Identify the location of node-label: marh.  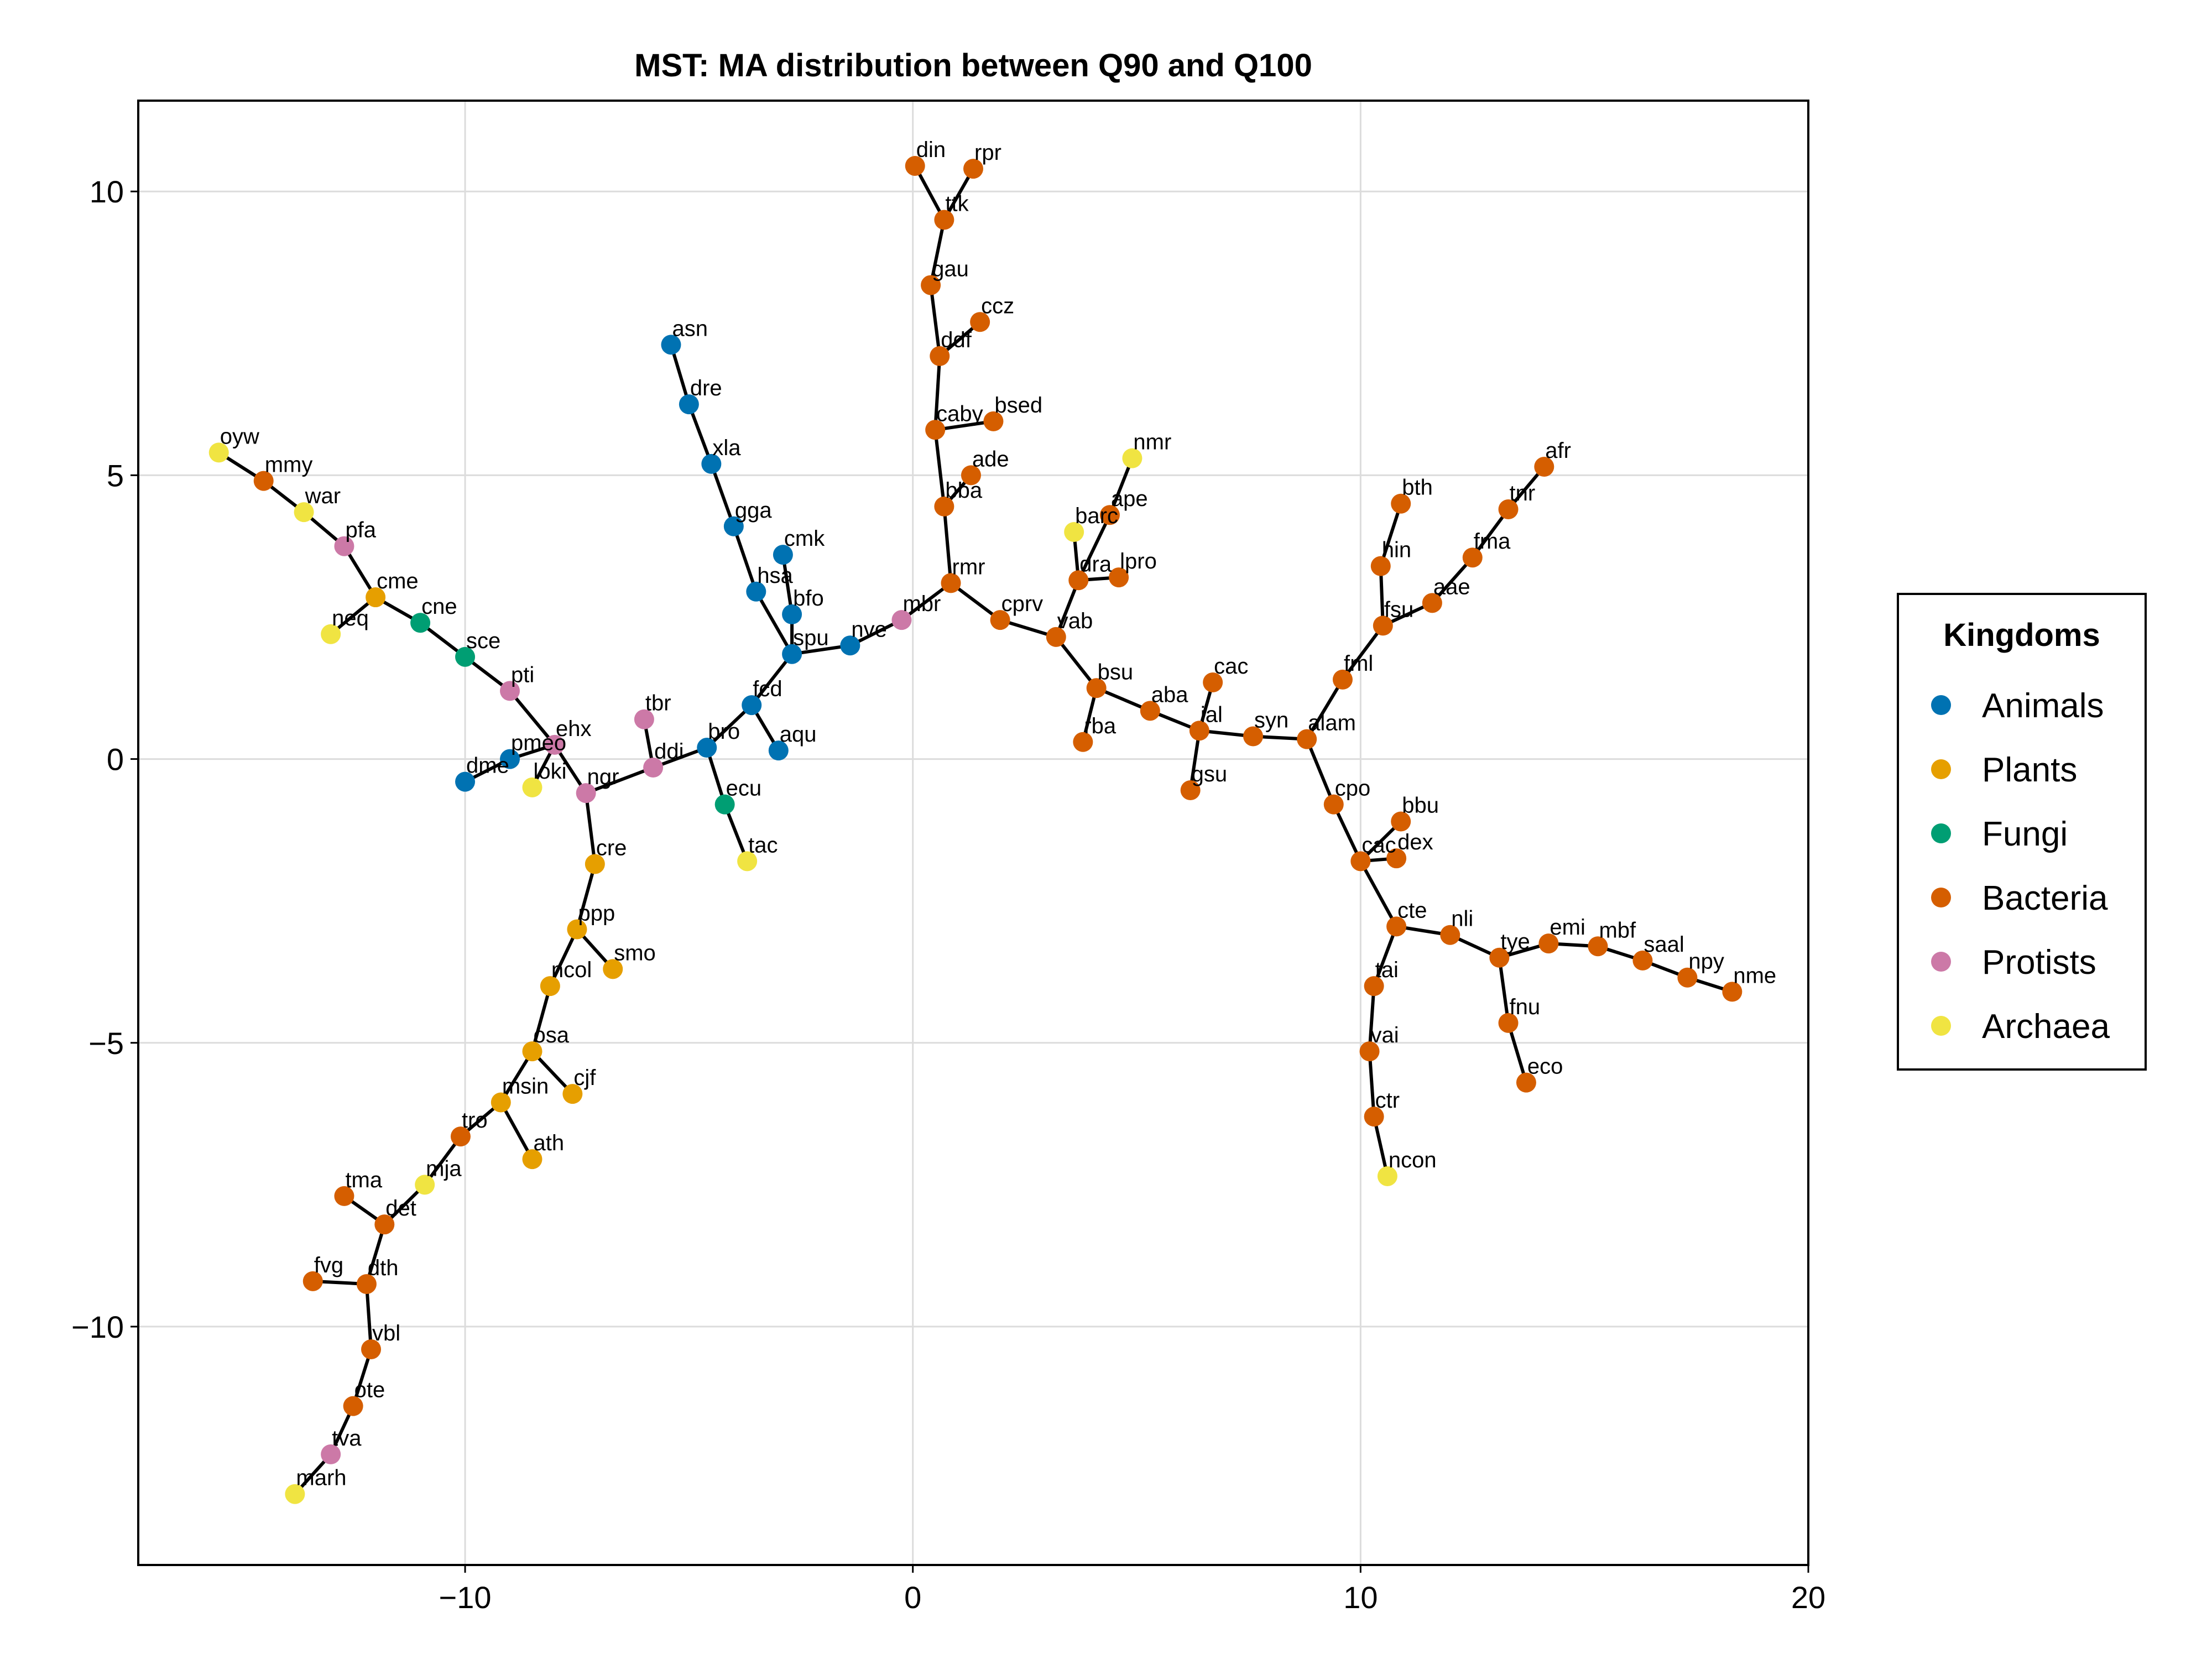
(321, 1478).